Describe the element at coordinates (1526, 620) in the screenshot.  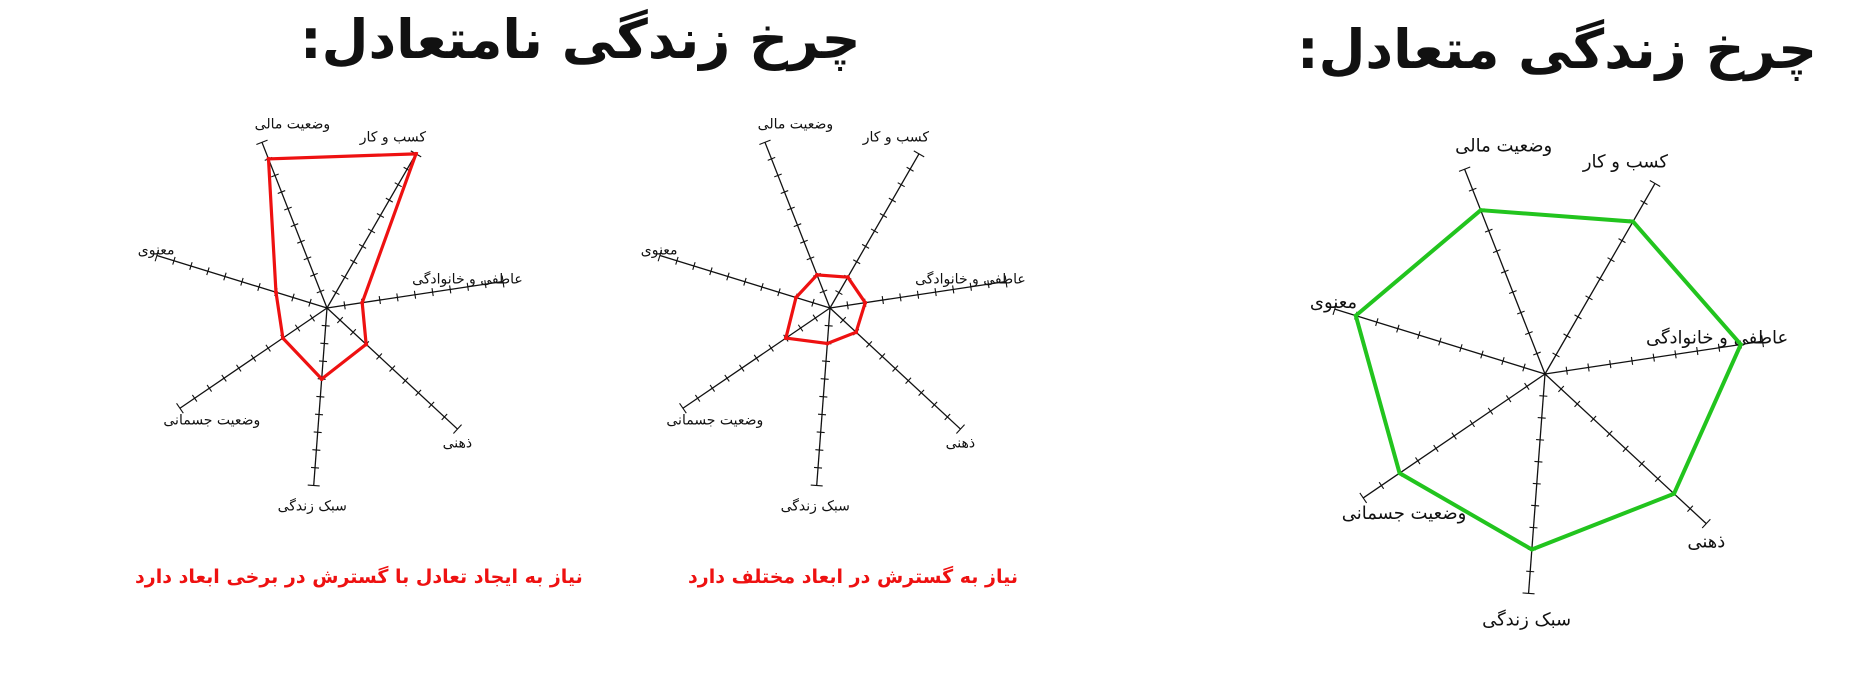
I see `axis-label-3: سبک زندگی` at that location.